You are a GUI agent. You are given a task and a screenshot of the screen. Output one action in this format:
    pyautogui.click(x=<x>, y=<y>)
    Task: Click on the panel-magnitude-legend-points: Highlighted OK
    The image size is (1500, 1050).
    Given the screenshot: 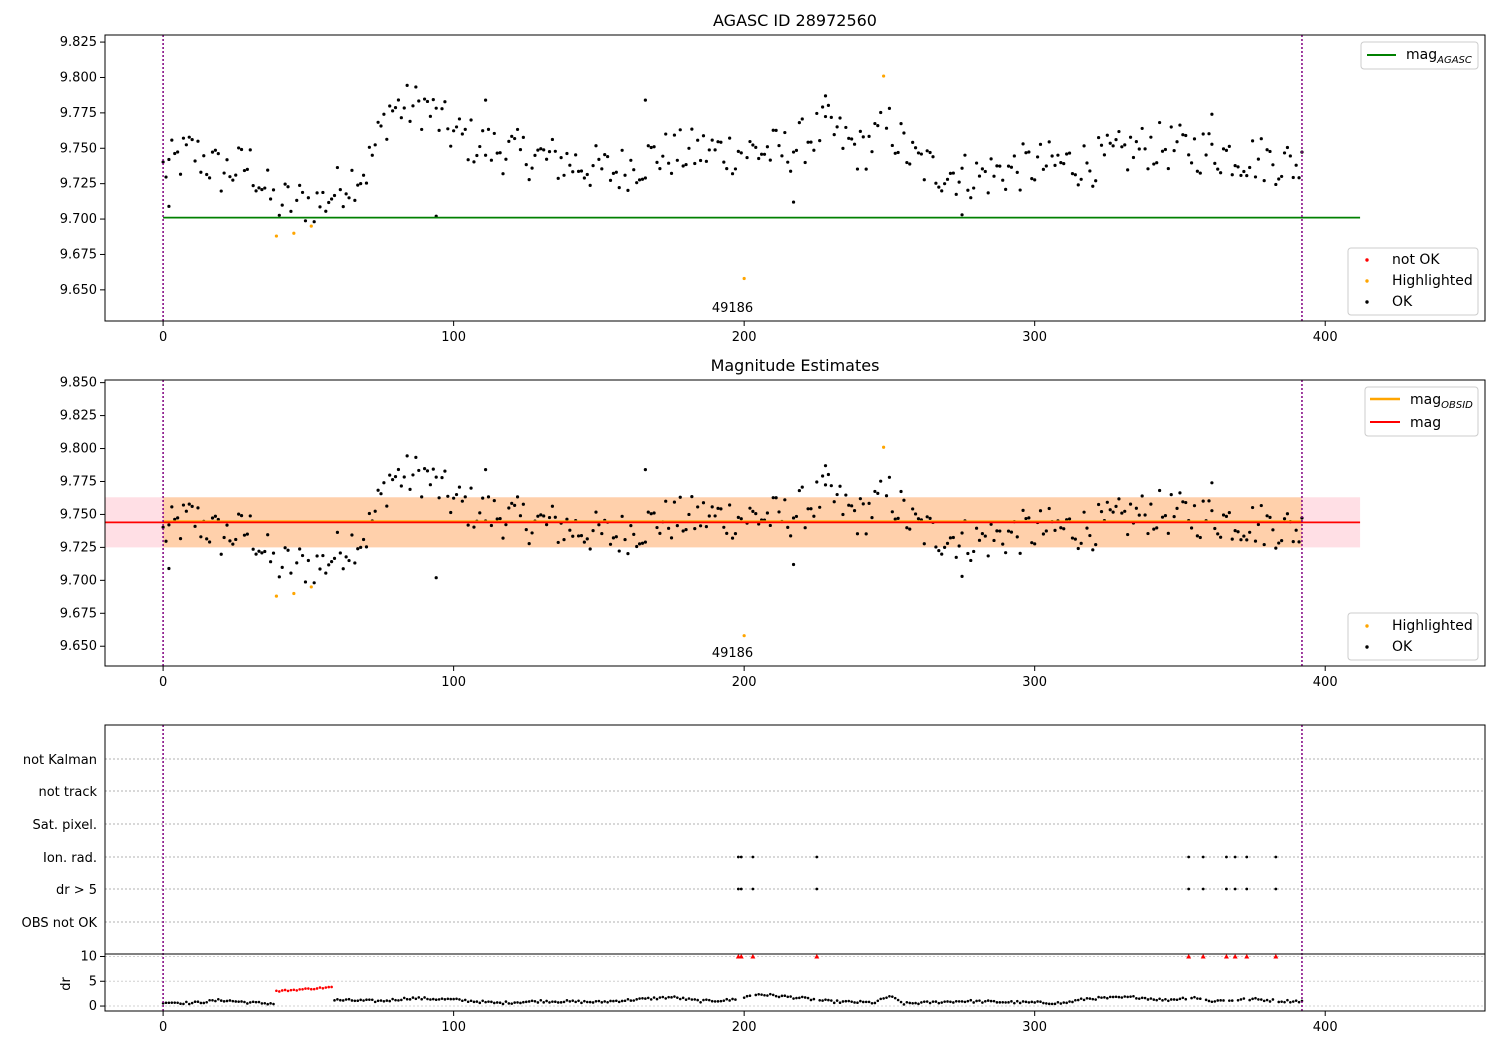 What is the action you would take?
    pyautogui.click(x=1413, y=636)
    